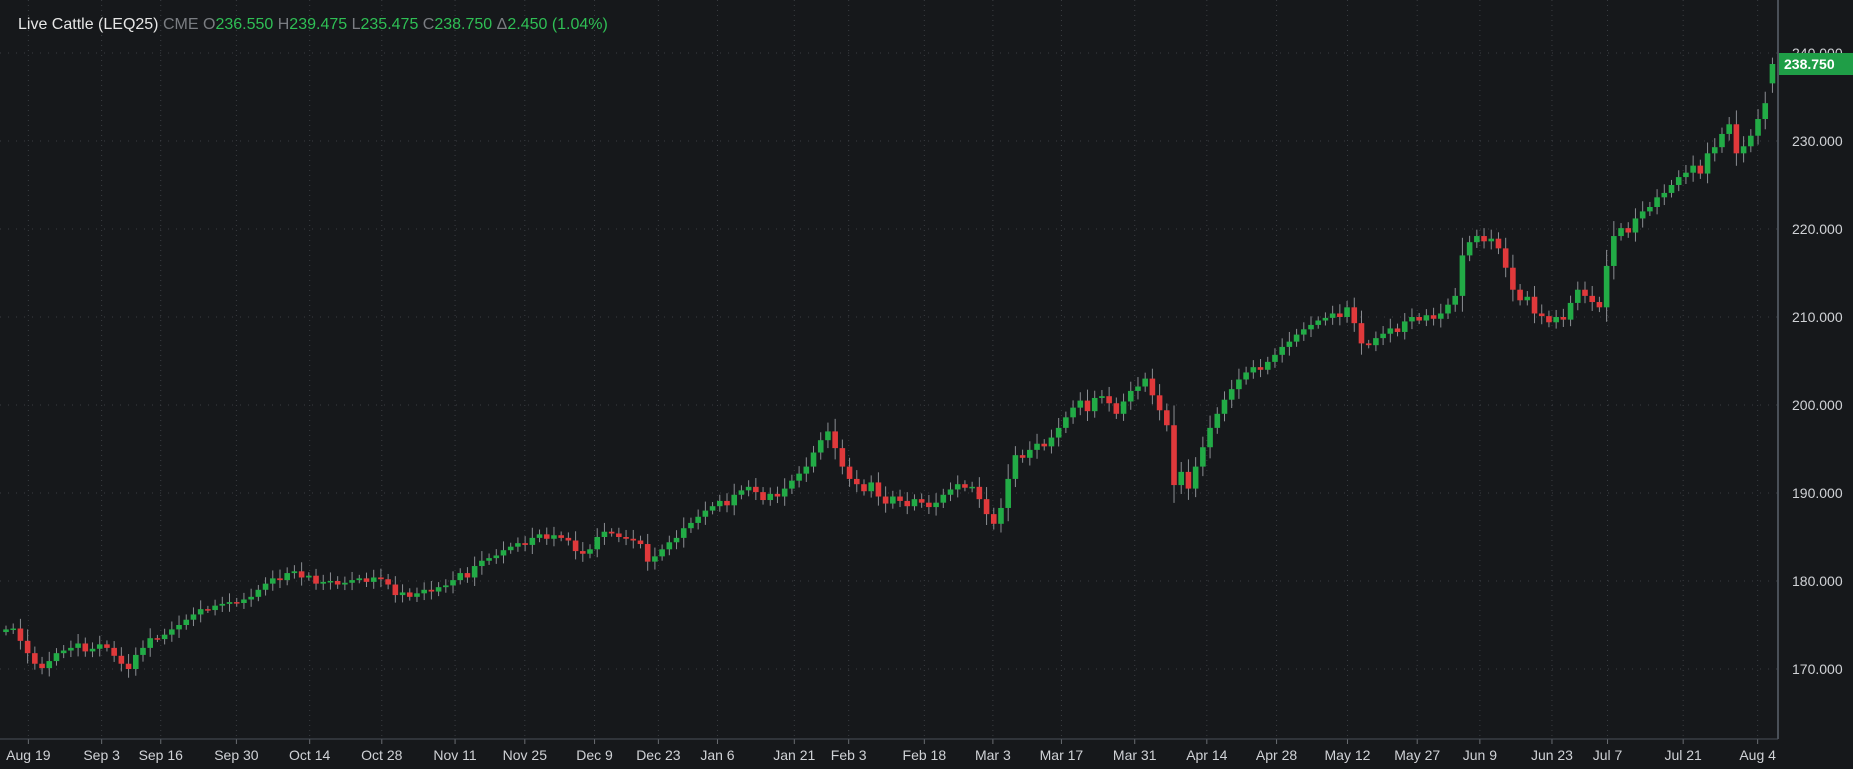 This screenshot has height=769, width=1853. Describe the element at coordinates (236, 755) in the screenshot. I see `x-tick-label: Sep 30` at that location.